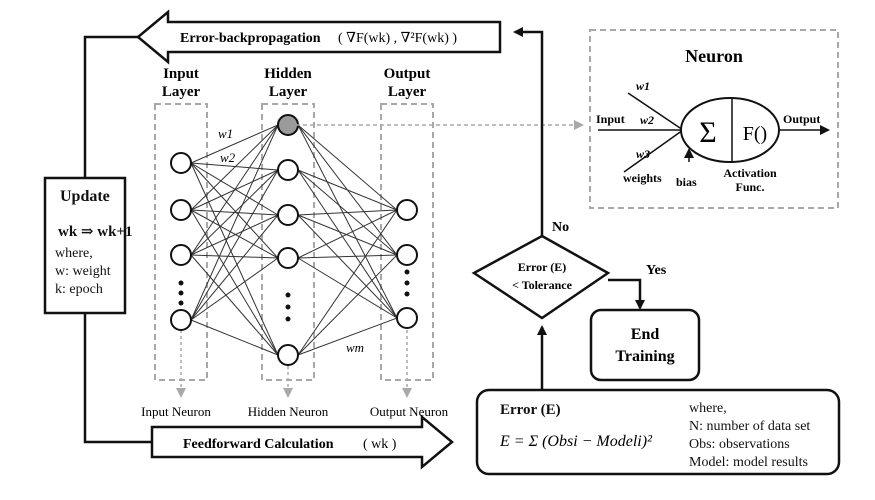  What do you see at coordinates (560, 227) in the screenshot?
I see `decision-no: No` at bounding box center [560, 227].